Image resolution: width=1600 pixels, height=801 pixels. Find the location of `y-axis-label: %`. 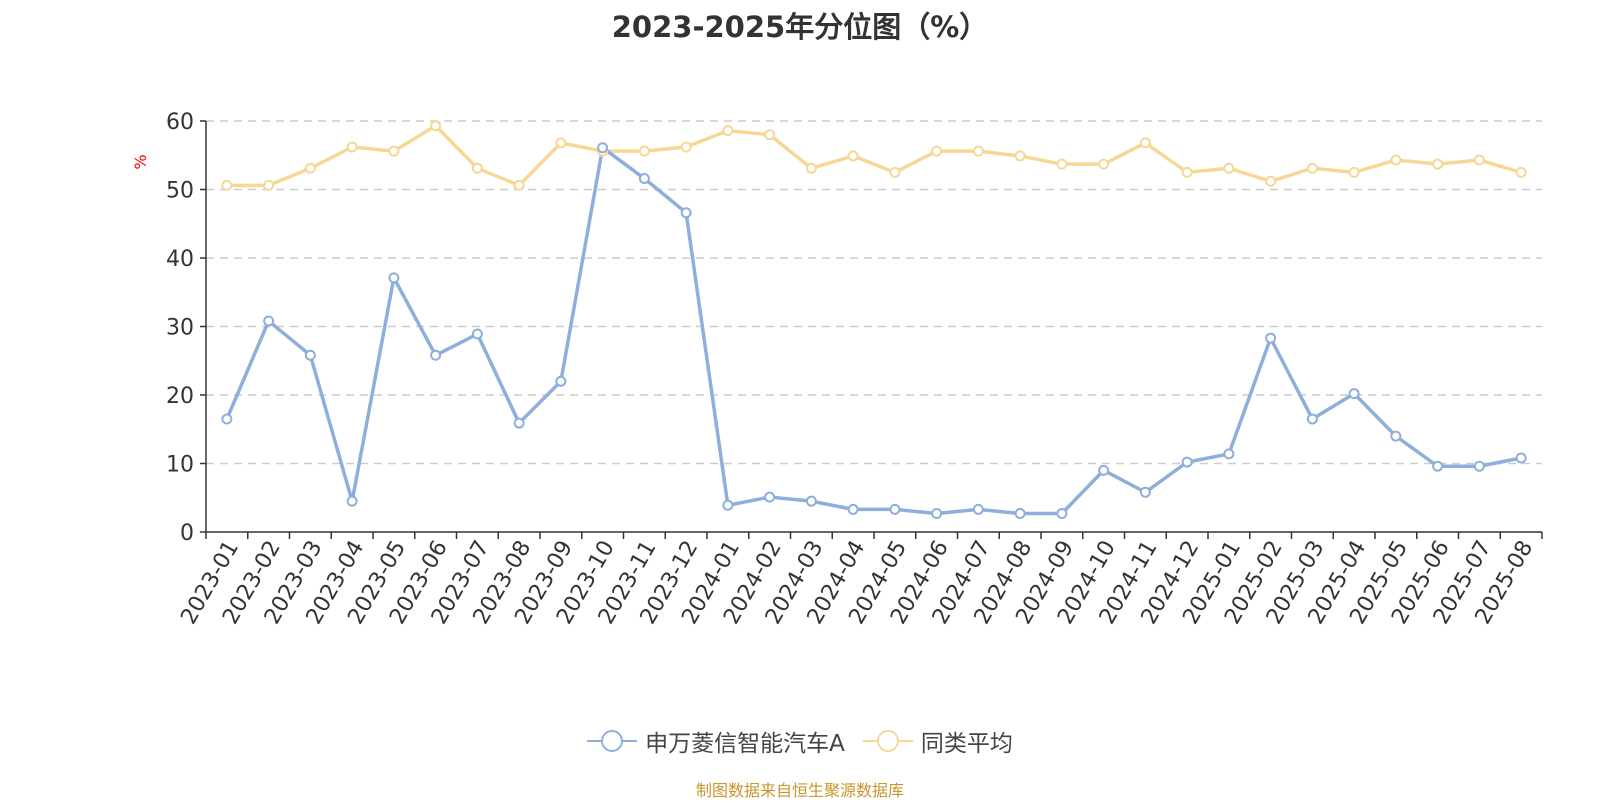

y-axis-label: % is located at coordinates (140, 161).